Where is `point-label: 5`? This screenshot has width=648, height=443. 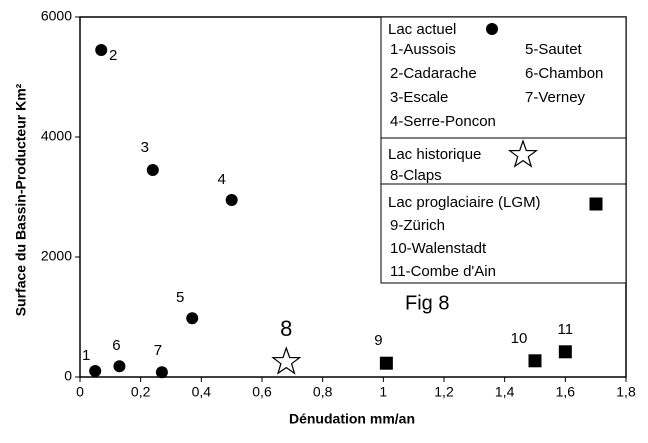 point-label: 5 is located at coordinates (180, 297).